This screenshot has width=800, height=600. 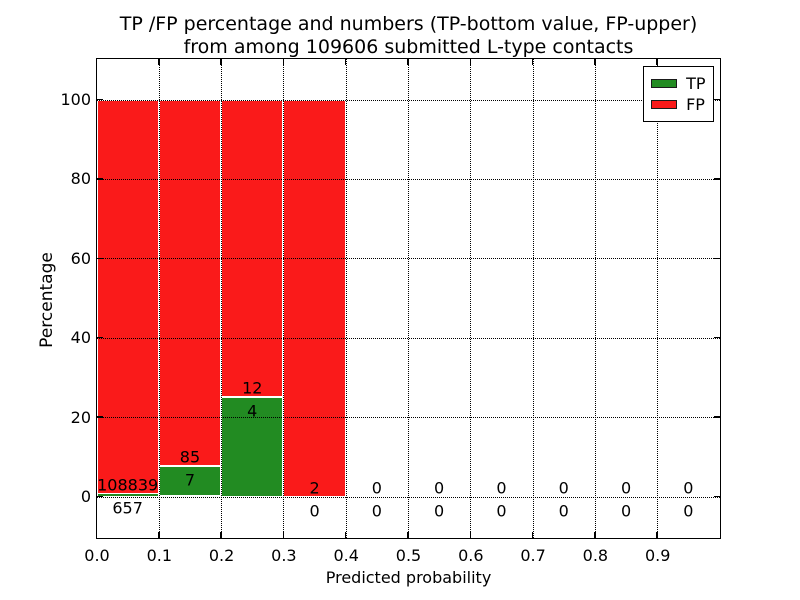 I want to click on fp-count-label: 85, so click(x=190, y=457).